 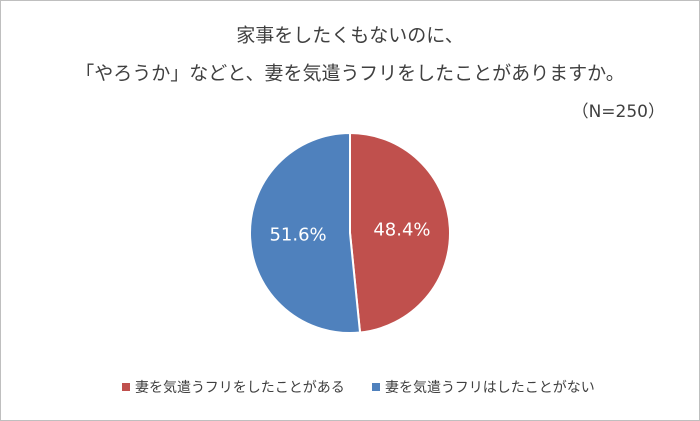 I want to click on chart-title: 「やろうか」などと、妻を気遣うフリをしたことがありますか。, so click(x=349, y=74).